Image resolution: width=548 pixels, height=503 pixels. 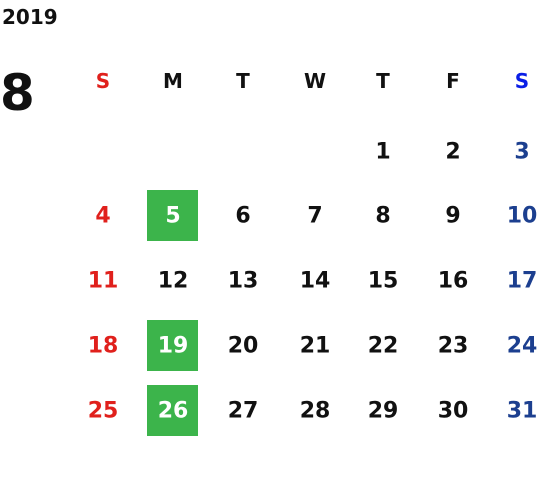 What do you see at coordinates (315, 411) in the screenshot?
I see `day-number: 28` at bounding box center [315, 411].